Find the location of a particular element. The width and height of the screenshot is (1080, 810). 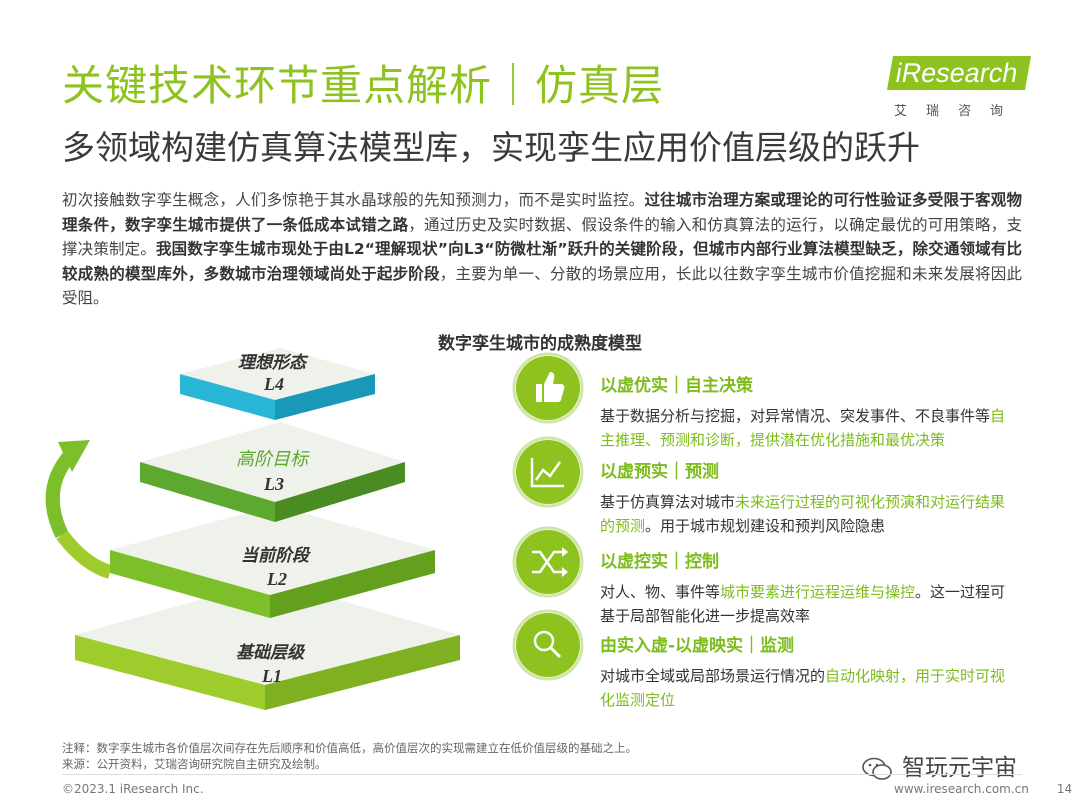

layer-l1-level: L1 is located at coordinates (271, 676).